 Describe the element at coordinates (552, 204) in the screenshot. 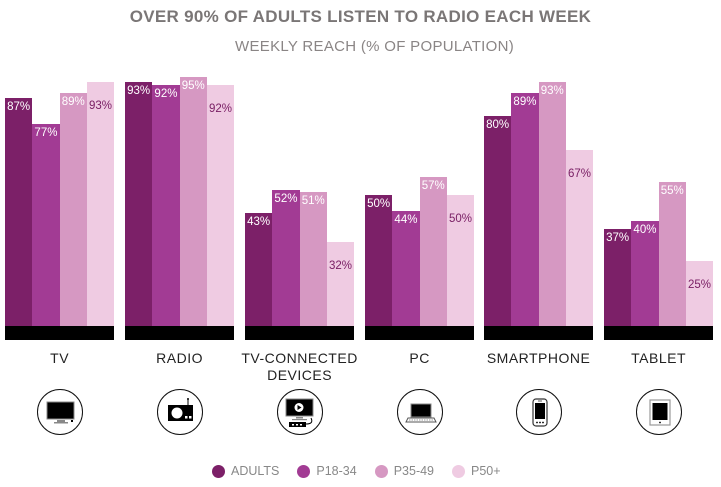

I see `bar-p35-49: 93%` at that location.